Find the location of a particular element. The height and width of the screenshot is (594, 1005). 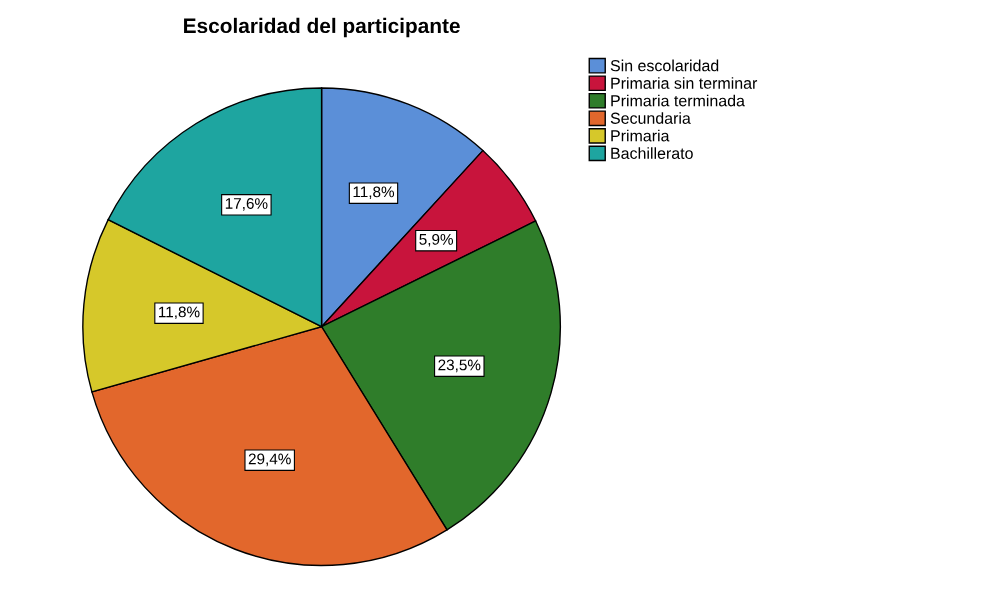

data-label: 17,6% is located at coordinates (246, 204).